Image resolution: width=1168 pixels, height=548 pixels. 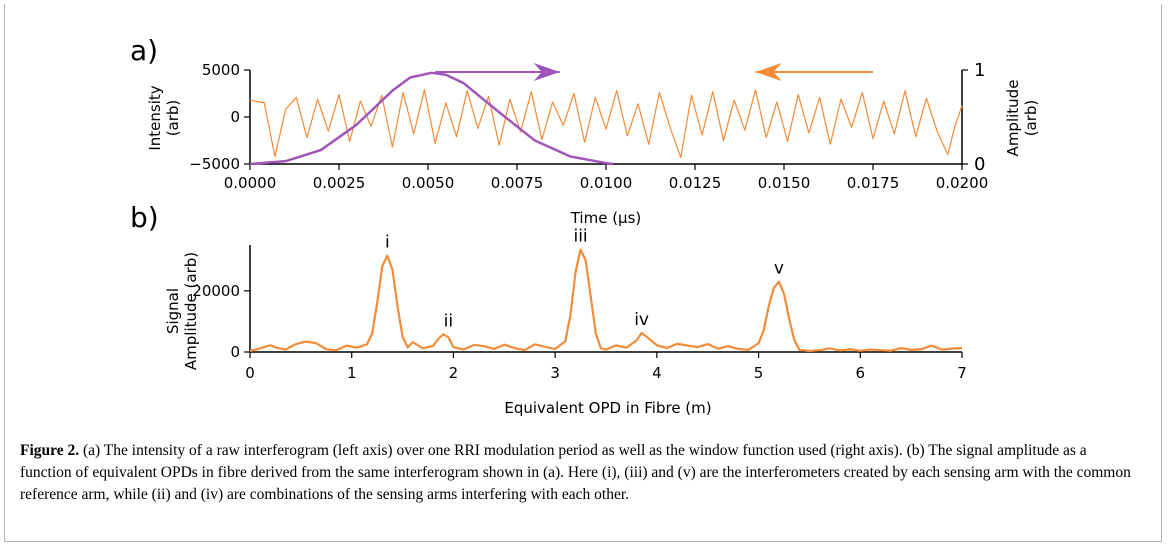 What do you see at coordinates (606, 300) in the screenshot?
I see `chart-b-signal-line` at bounding box center [606, 300].